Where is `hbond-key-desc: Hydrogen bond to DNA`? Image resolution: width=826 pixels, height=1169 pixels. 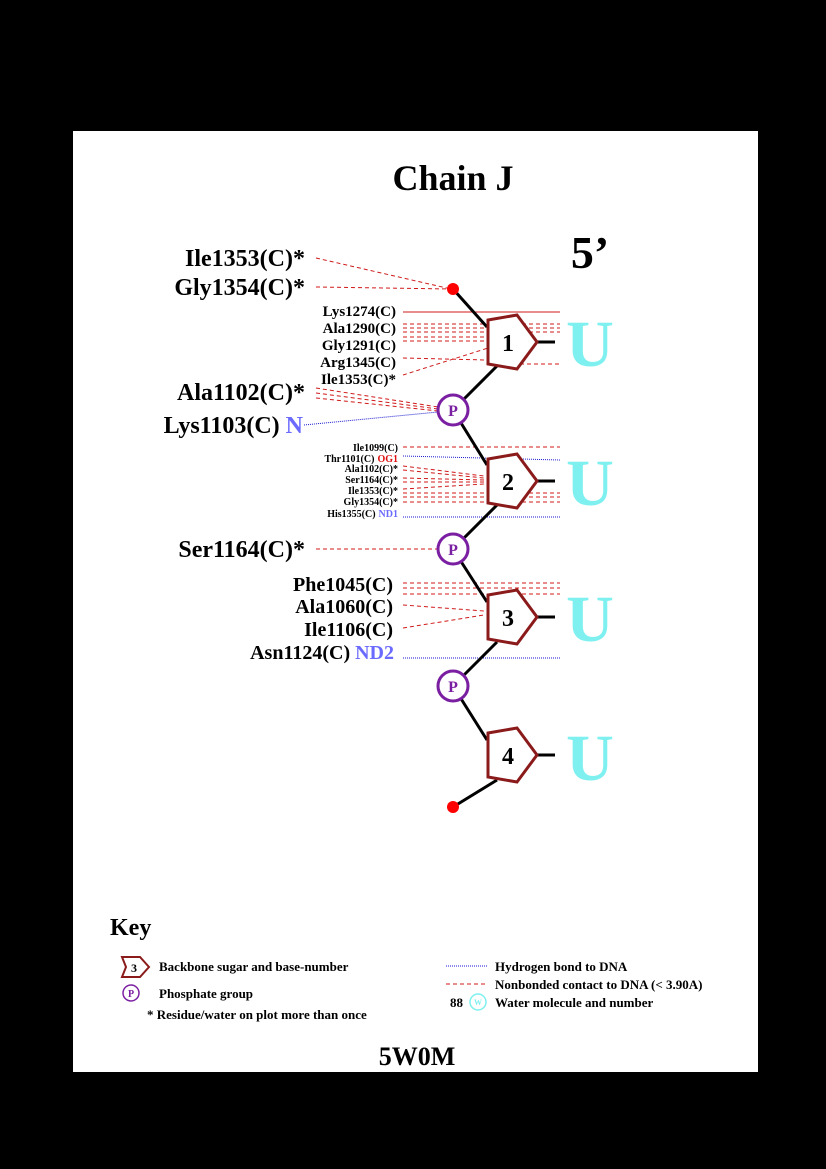 hbond-key-desc: Hydrogen bond to DNA is located at coordinates (561, 966).